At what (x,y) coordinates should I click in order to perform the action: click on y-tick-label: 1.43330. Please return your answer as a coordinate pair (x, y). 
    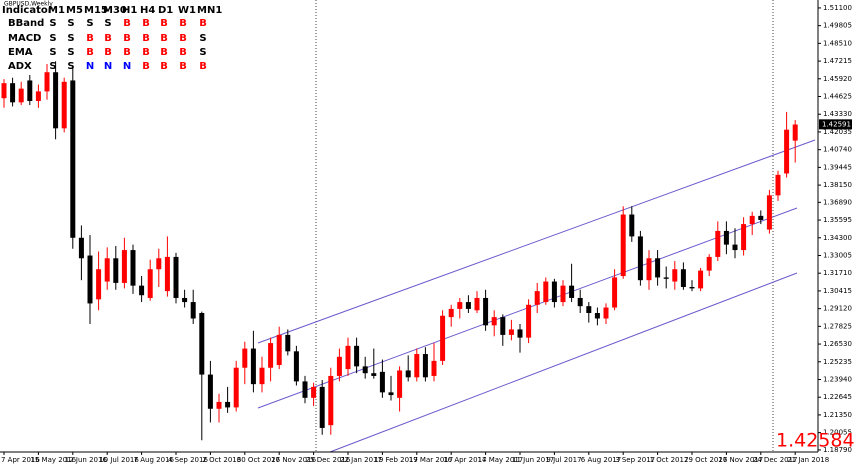
    Looking at the image, I should click on (837, 114).